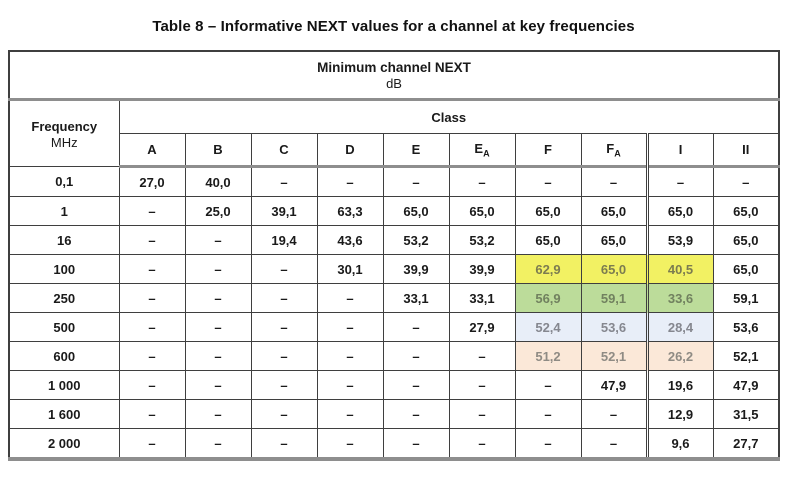 This screenshot has width=787, height=479. What do you see at coordinates (548, 356) in the screenshot?
I see `value-cell: 51,2` at bounding box center [548, 356].